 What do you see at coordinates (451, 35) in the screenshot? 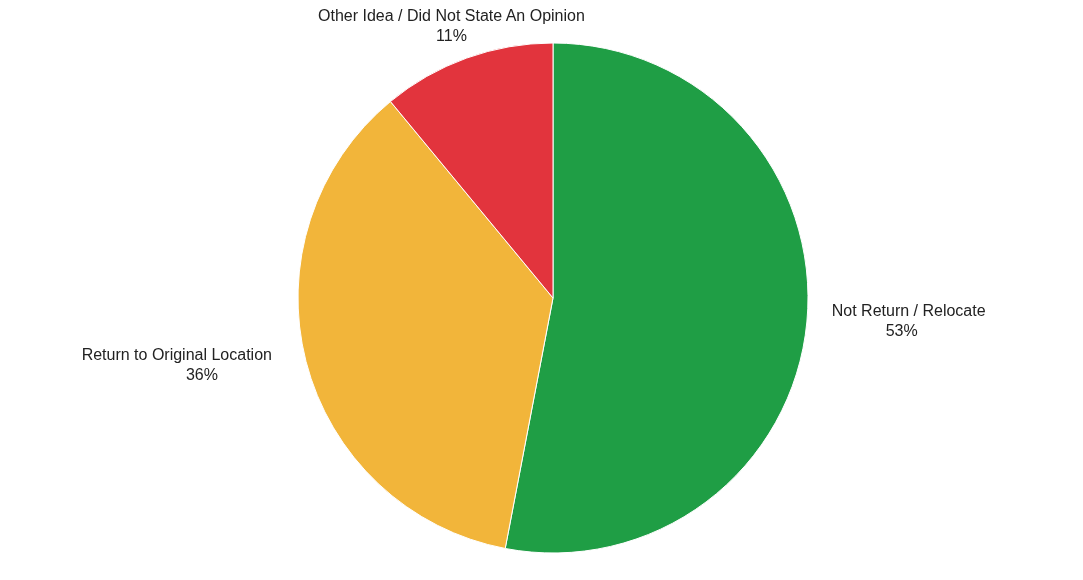
I see `data-label: 11%` at bounding box center [451, 35].